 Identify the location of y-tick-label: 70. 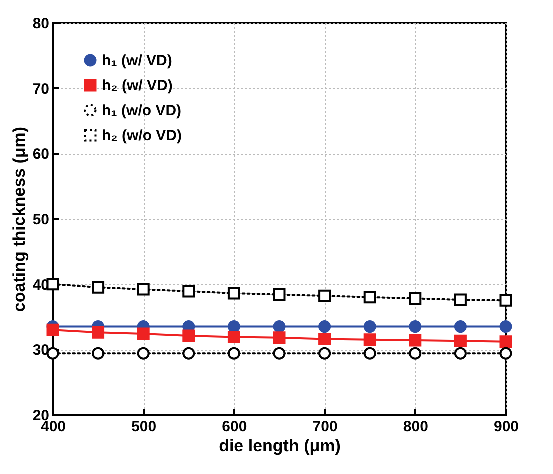
(41, 89).